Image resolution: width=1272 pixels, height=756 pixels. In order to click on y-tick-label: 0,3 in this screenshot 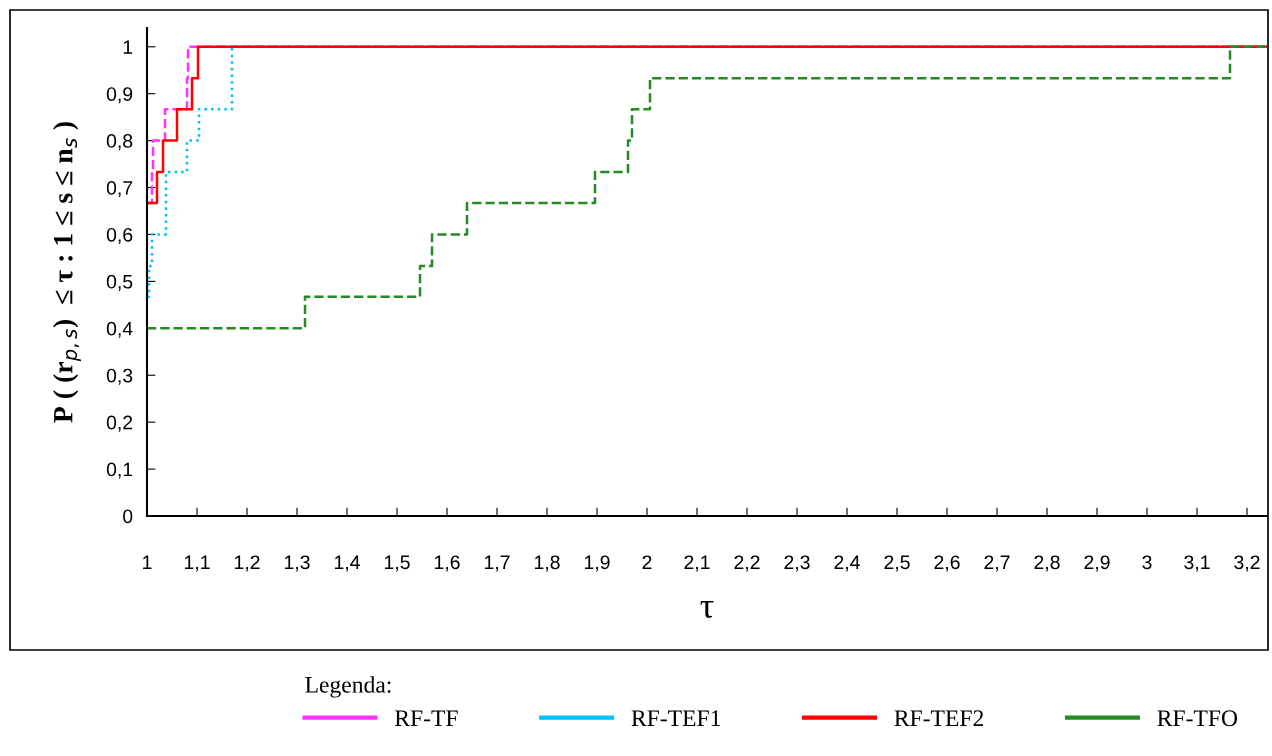, I will do `click(119, 376)`.